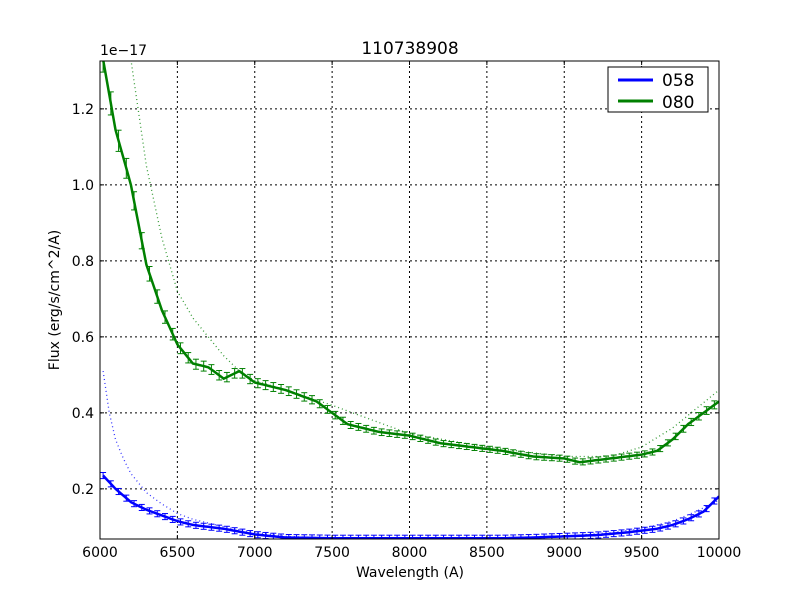  What do you see at coordinates (642, 553) in the screenshot?
I see `x-tick-label: 9500` at bounding box center [642, 553].